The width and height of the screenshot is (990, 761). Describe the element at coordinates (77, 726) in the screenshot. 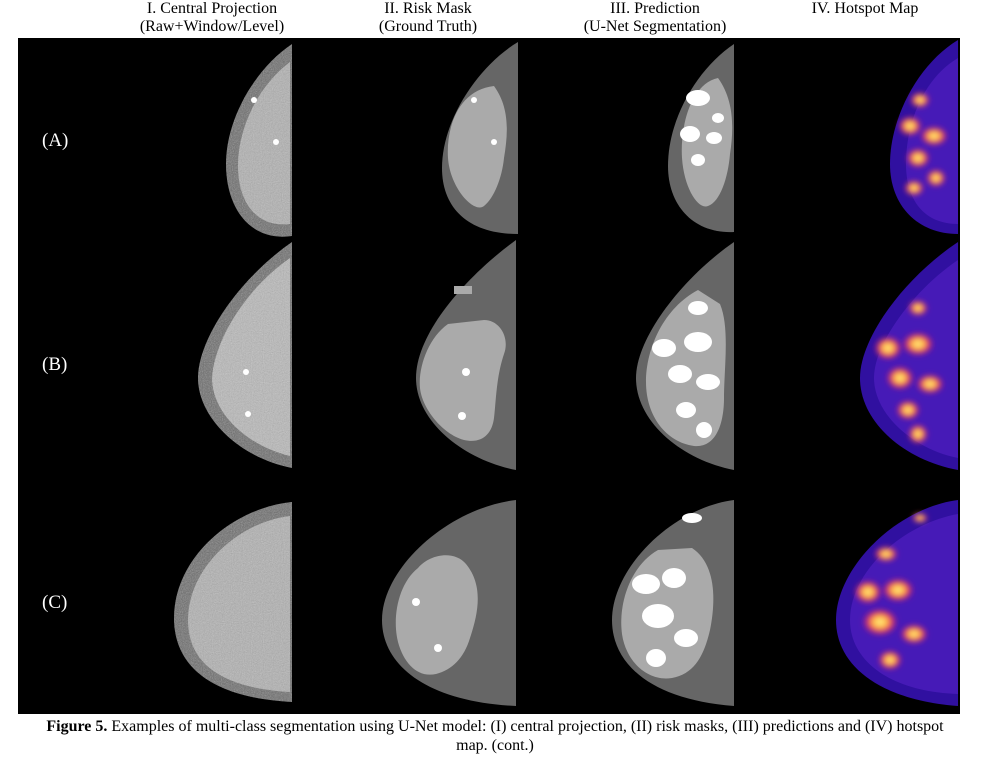

I see `caption-label: Figure 5.` at that location.